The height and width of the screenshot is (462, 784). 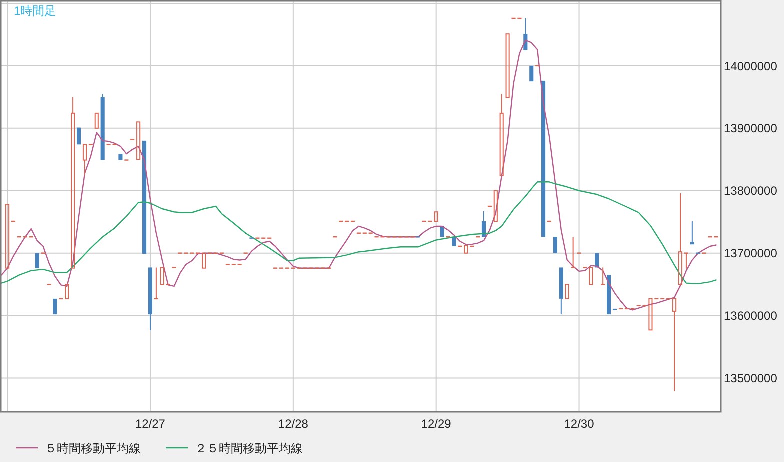 I want to click on legend-item: ５時間移動平均線, so click(x=78, y=449).